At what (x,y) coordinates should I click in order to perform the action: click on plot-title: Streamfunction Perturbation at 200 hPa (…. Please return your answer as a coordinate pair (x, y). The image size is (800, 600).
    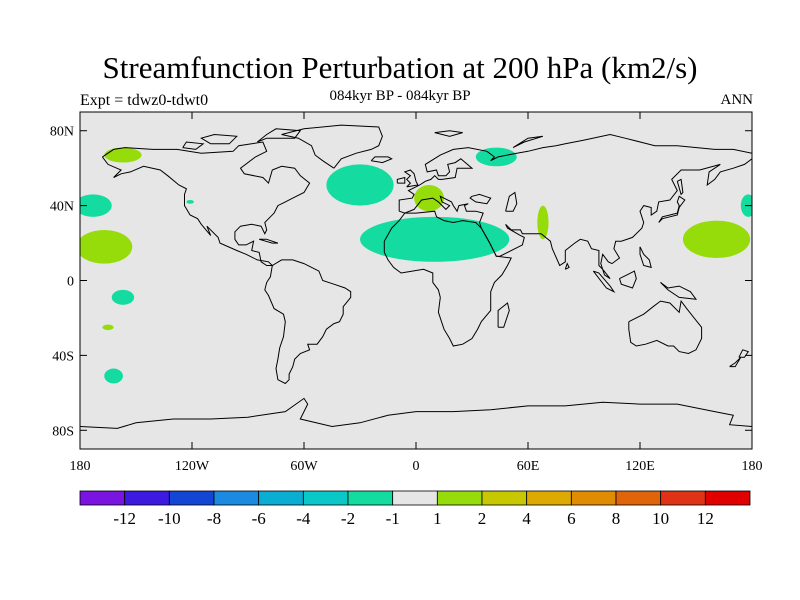
    Looking at the image, I should click on (400, 67).